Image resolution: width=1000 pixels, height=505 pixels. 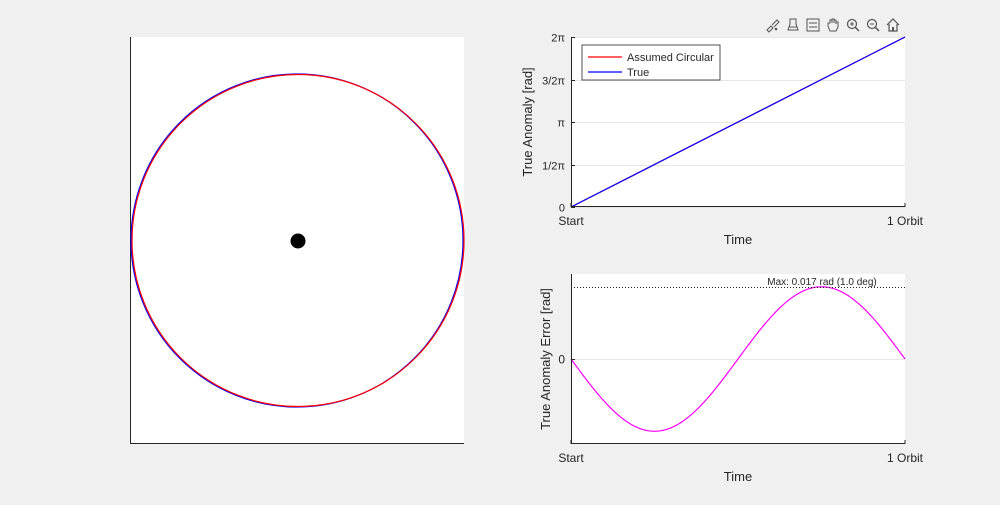 I want to click on legend: Assumed Circular True, so click(x=651, y=62).